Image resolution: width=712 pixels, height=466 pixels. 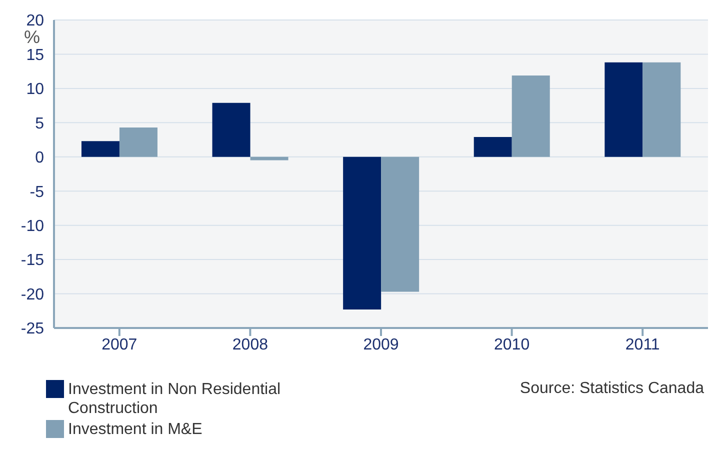 What do you see at coordinates (39, 158) in the screenshot?
I see `y-tick-label: 0` at bounding box center [39, 158].